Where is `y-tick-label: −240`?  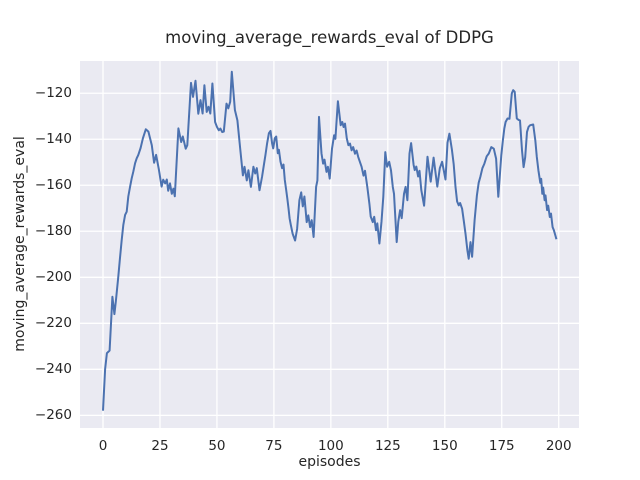 y-tick-label: −240 is located at coordinates (53, 369).